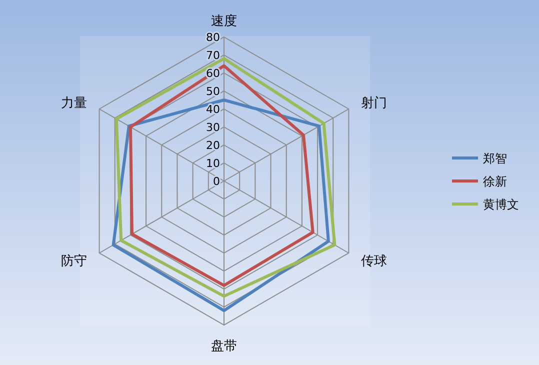 The width and height of the screenshot is (539, 365). What do you see at coordinates (501, 205) in the screenshot?
I see `legend-label: 黄博文` at bounding box center [501, 205].